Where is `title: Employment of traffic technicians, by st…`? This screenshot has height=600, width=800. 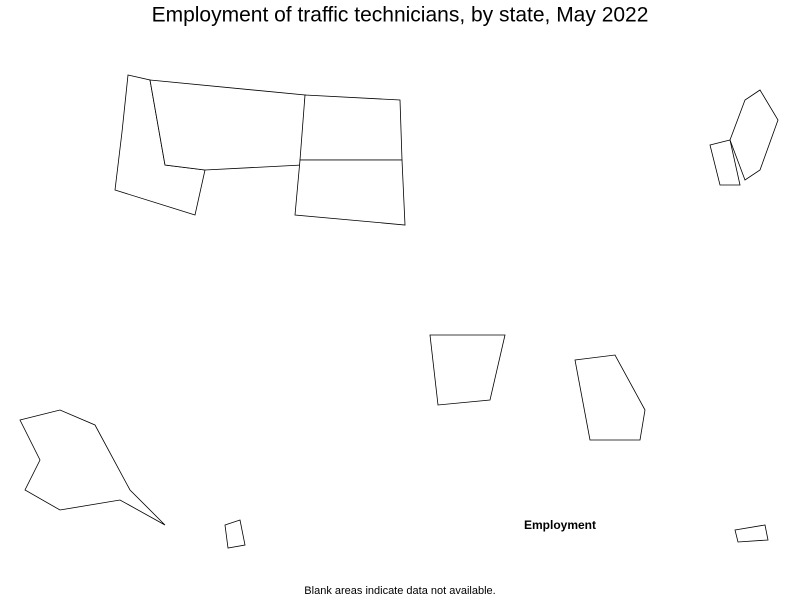
title: Employment of traffic technicians, by st… is located at coordinates (400, 15).